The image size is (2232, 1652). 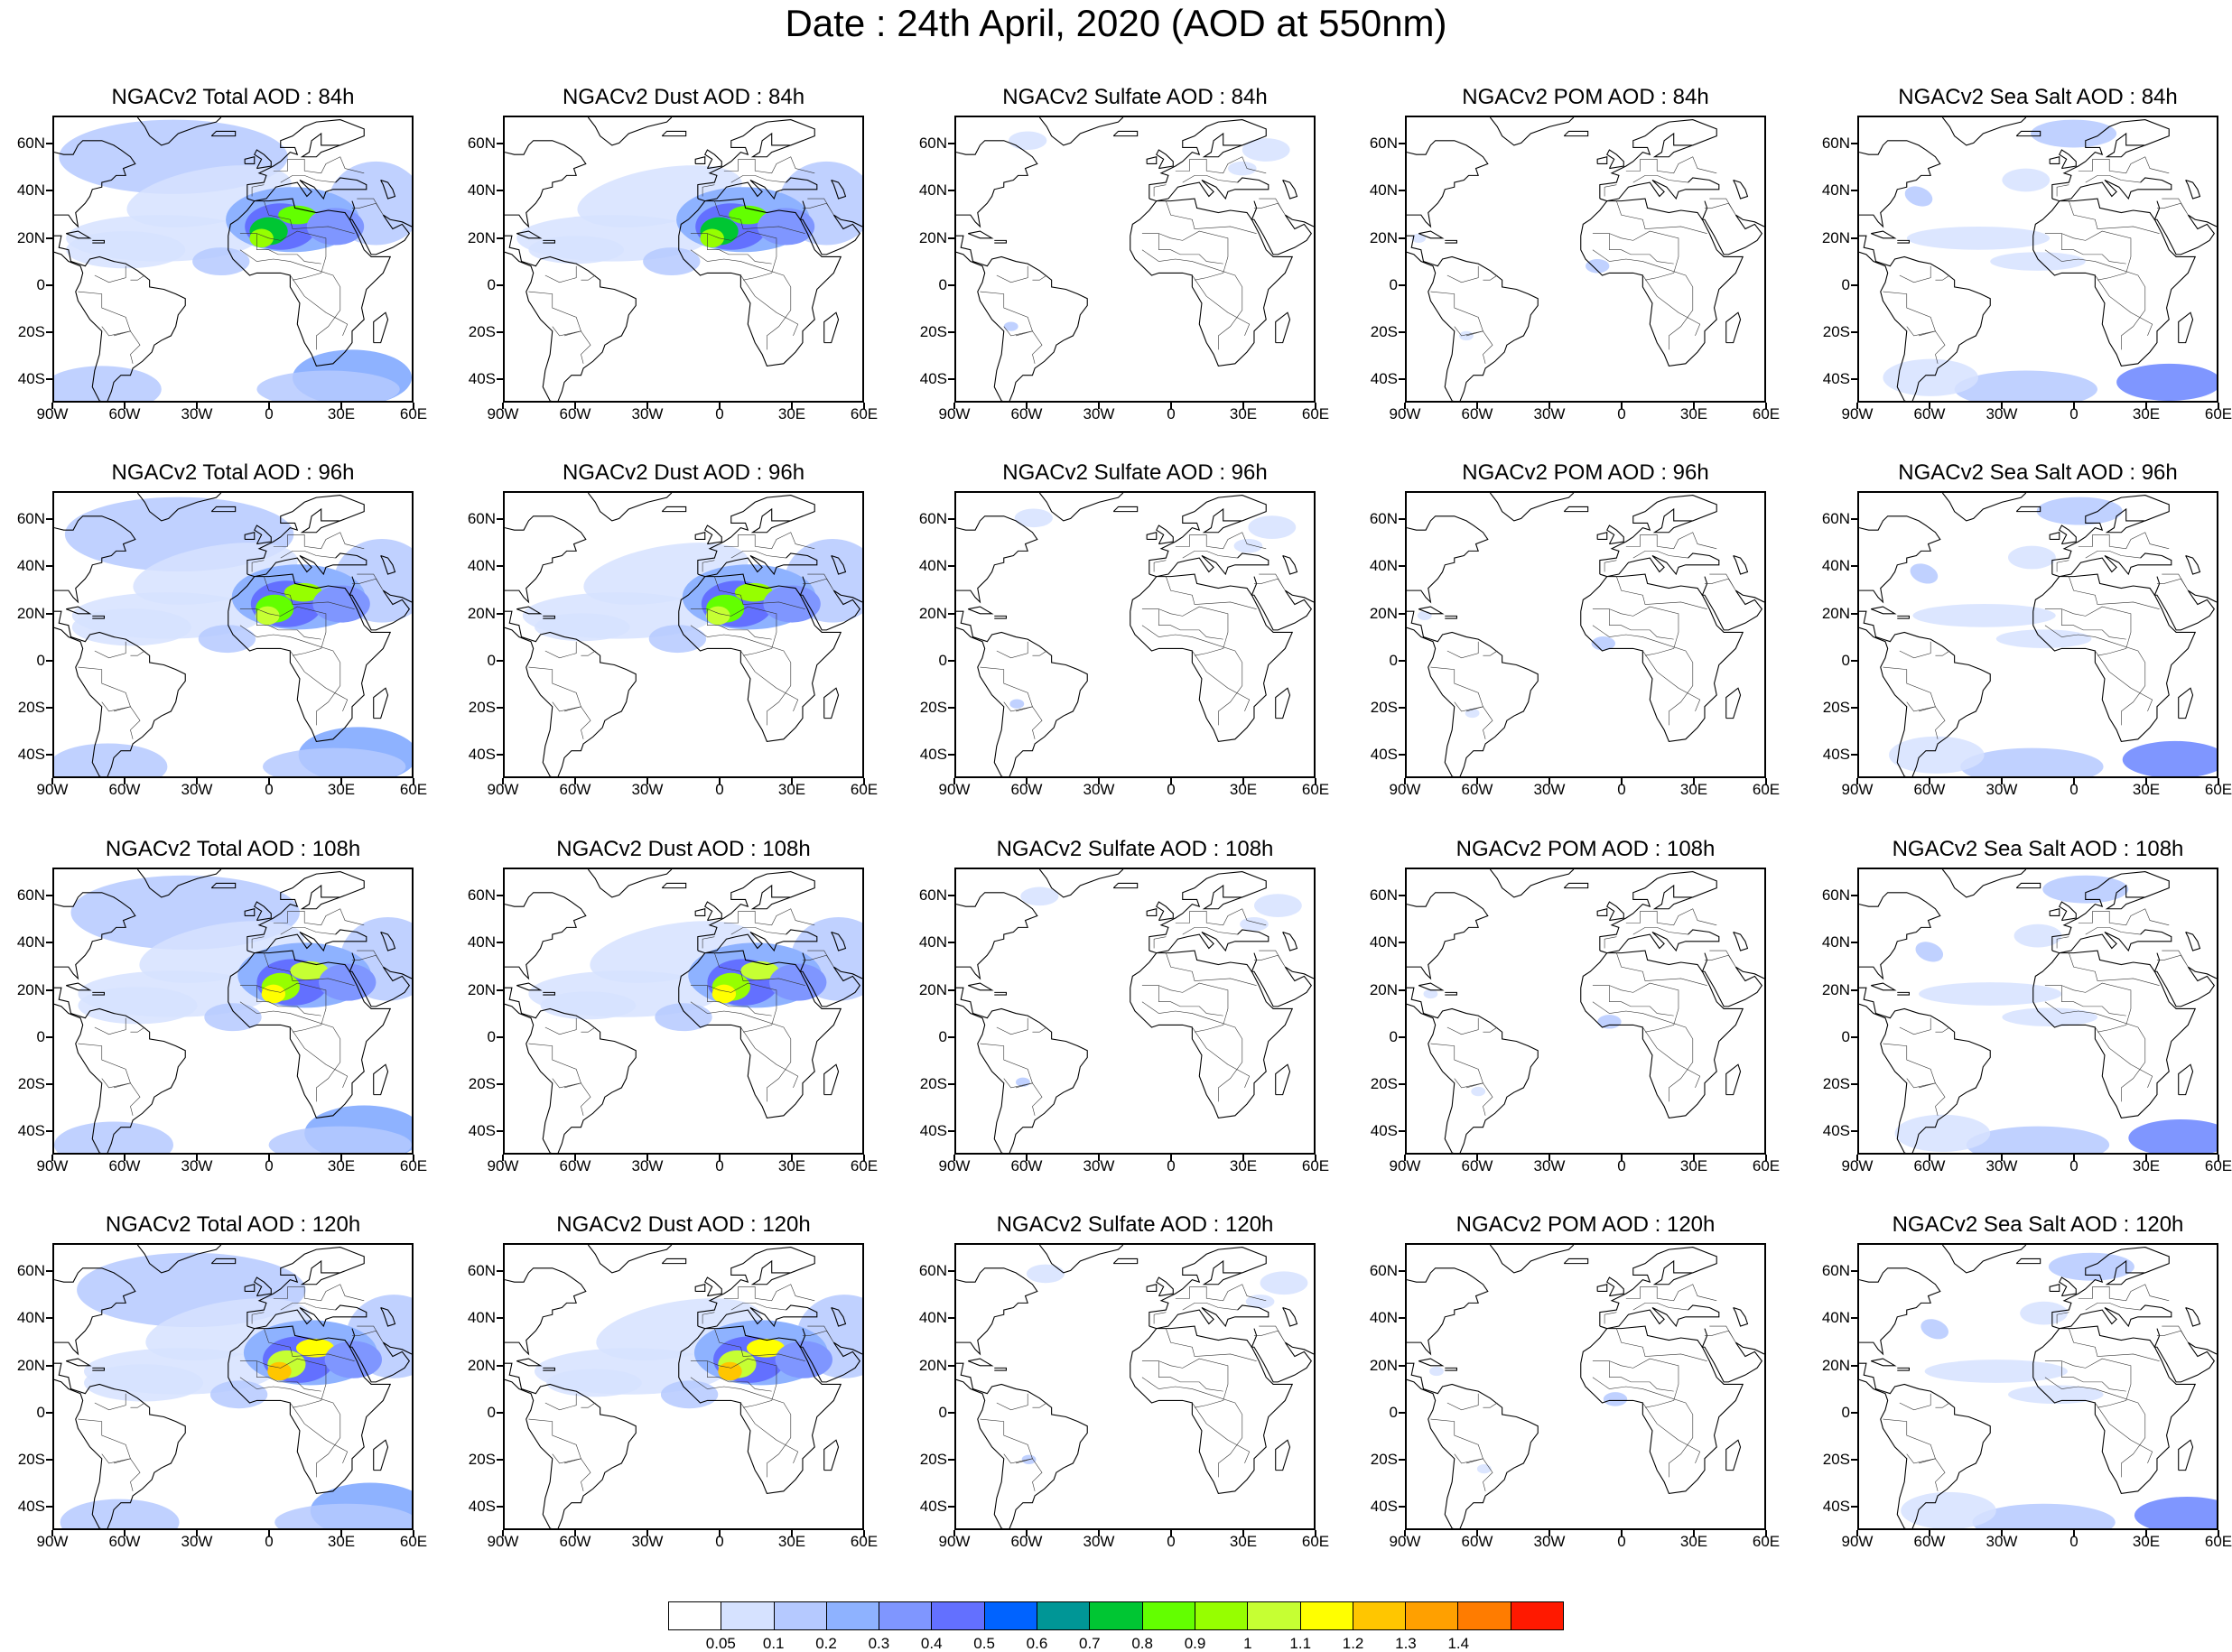 What do you see at coordinates (1621, 413) in the screenshot?
I see `lon-tick-label: 0` at bounding box center [1621, 413].